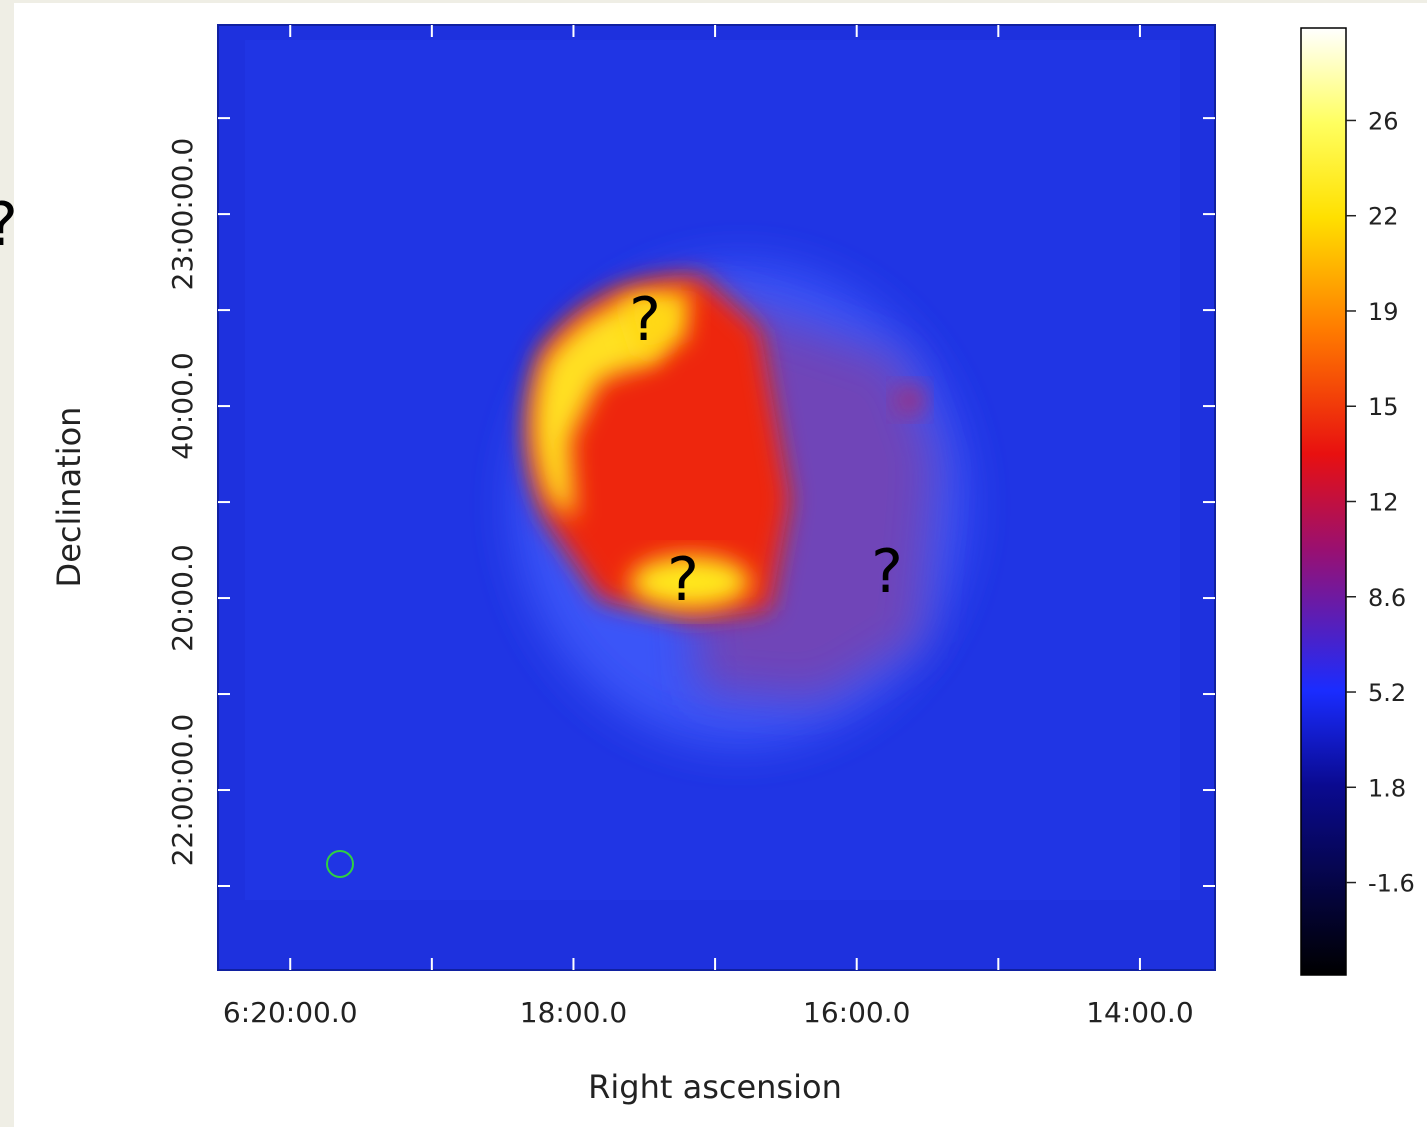 Image resolution: width=1427 pixels, height=1131 pixels. What do you see at coordinates (1387, 788) in the screenshot?
I see `colorbar-tick-label: 1.8` at bounding box center [1387, 788].